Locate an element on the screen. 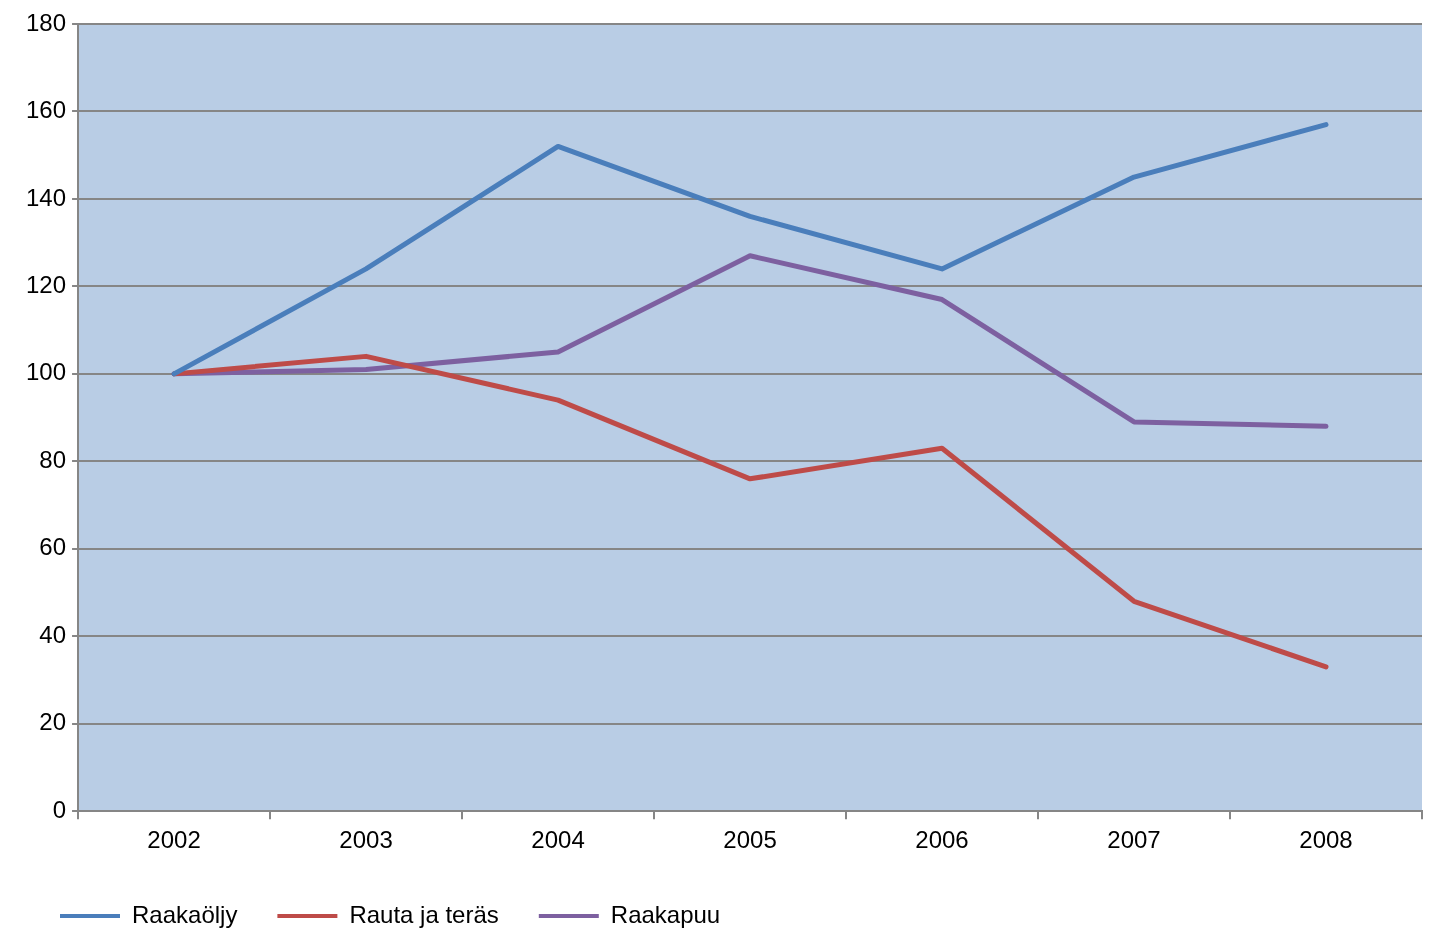 The image size is (1448, 948). y-tick-label: 0 is located at coordinates (59, 809).